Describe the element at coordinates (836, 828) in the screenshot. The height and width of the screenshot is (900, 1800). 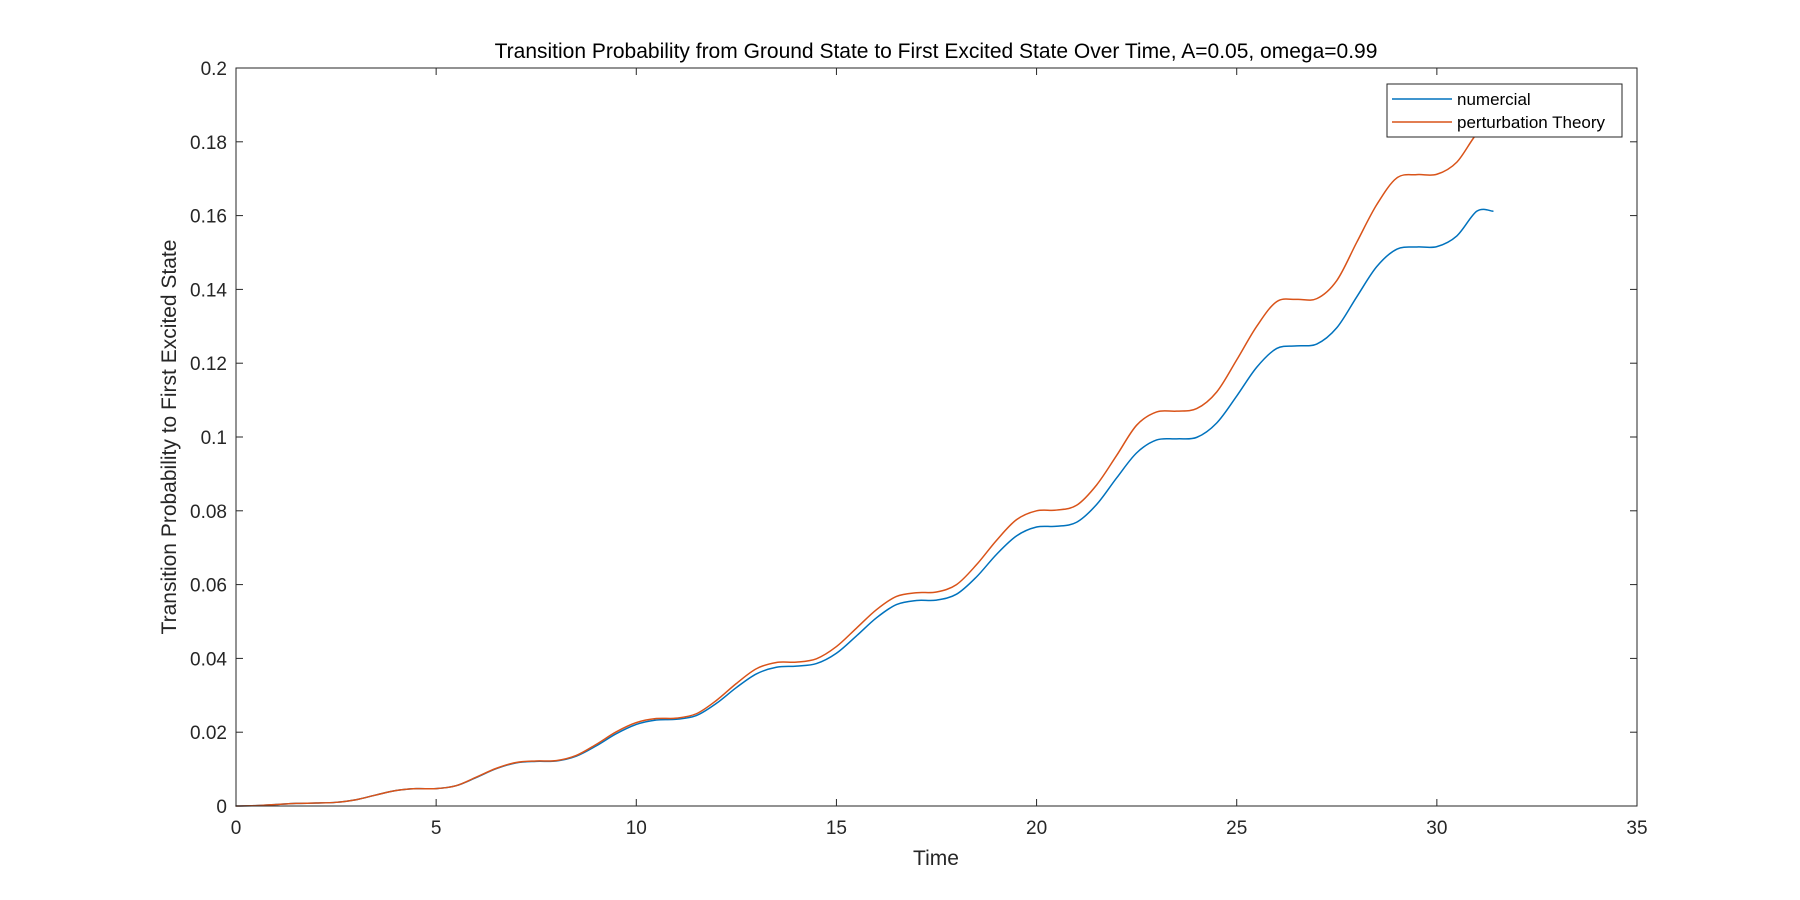
I see `x-tick-label: 15` at that location.